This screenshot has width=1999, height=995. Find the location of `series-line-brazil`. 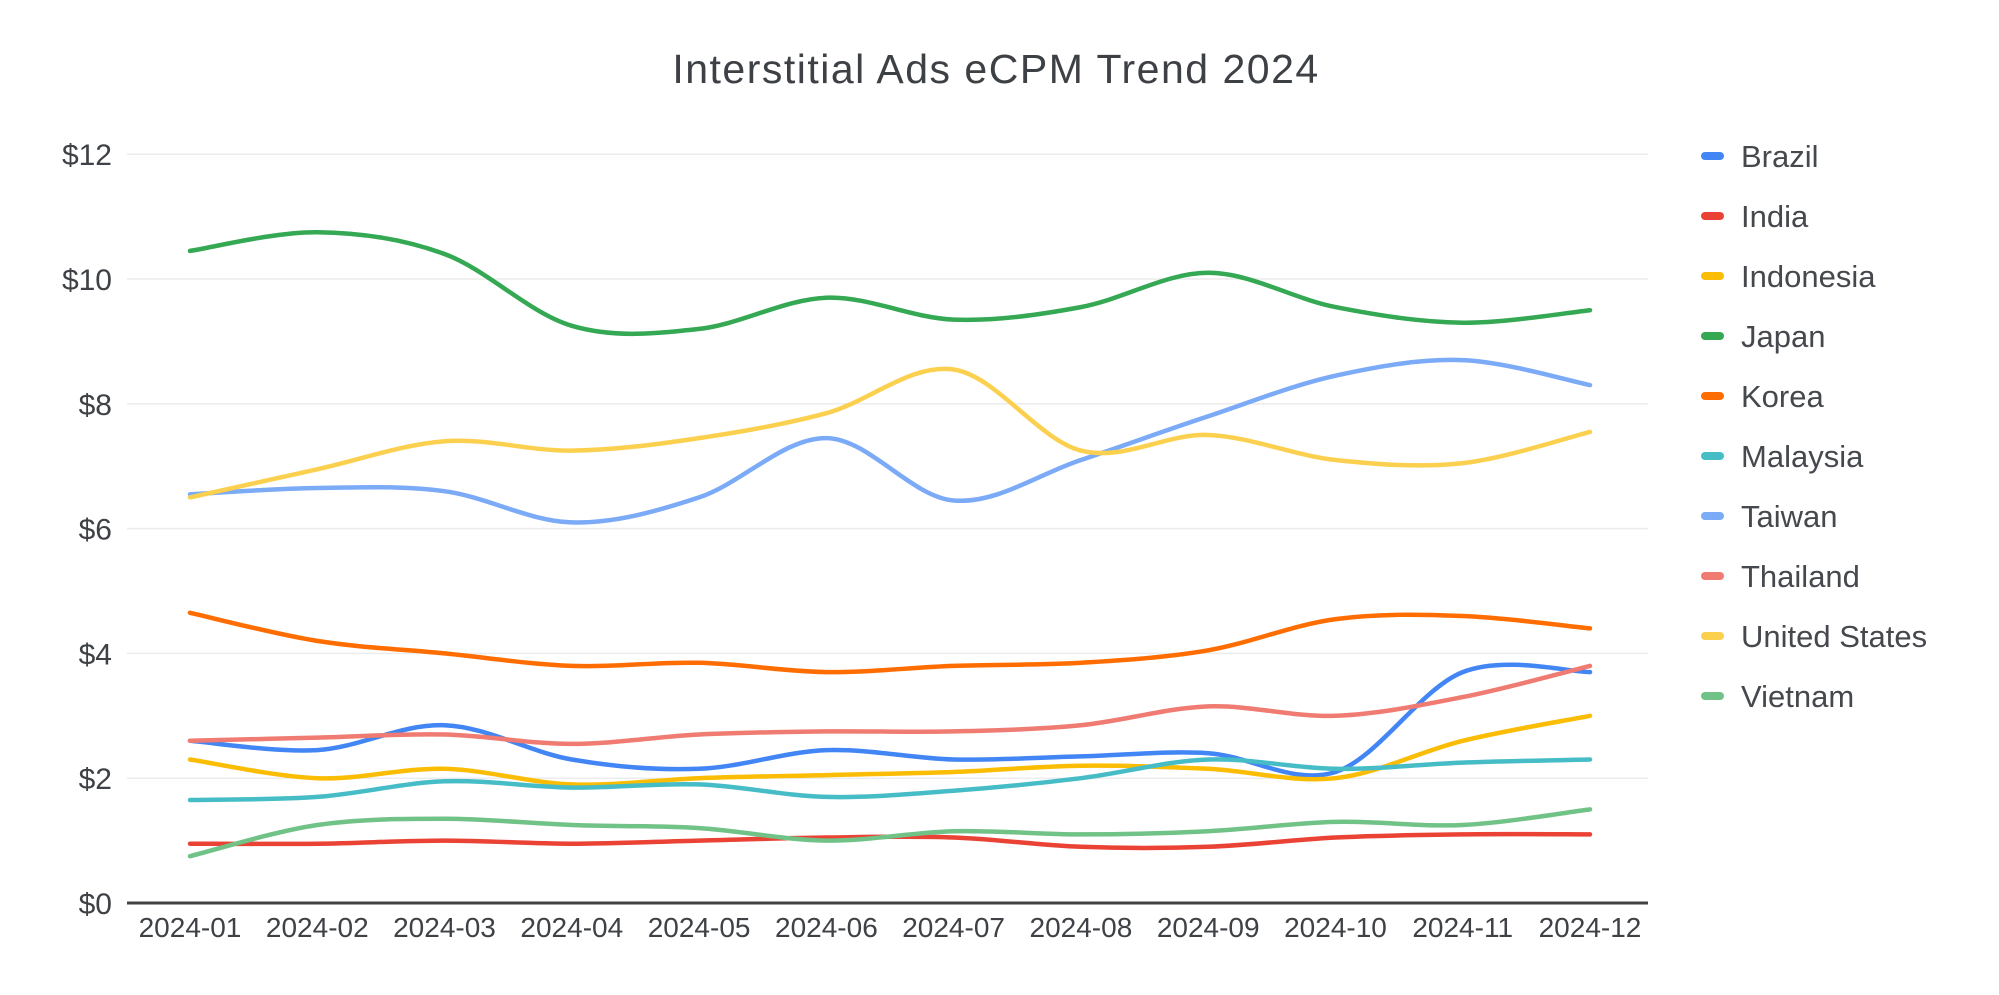

series-line-brazil is located at coordinates (890, 720).